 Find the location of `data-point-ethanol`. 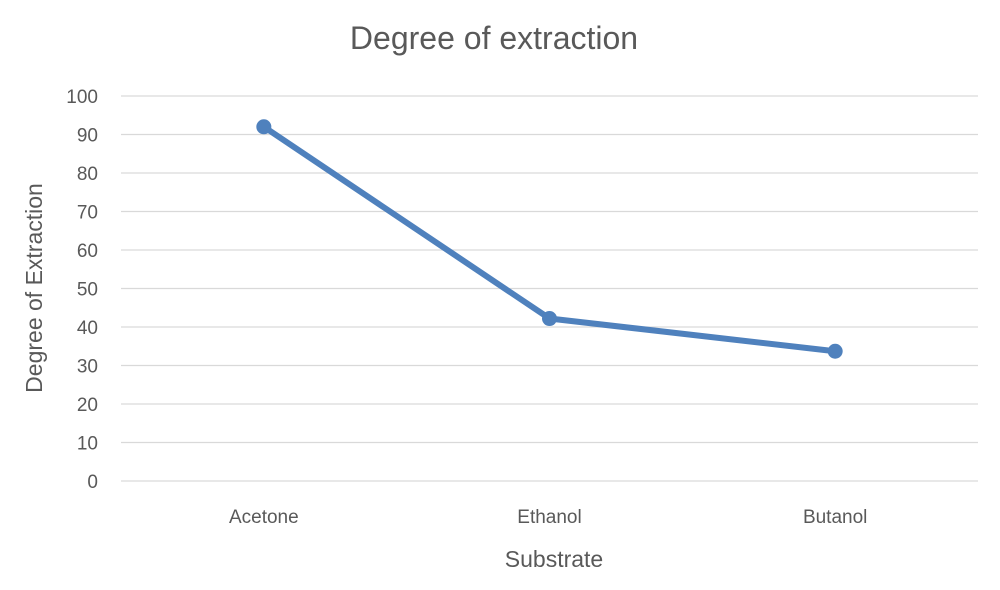

data-point-ethanol is located at coordinates (549, 319).